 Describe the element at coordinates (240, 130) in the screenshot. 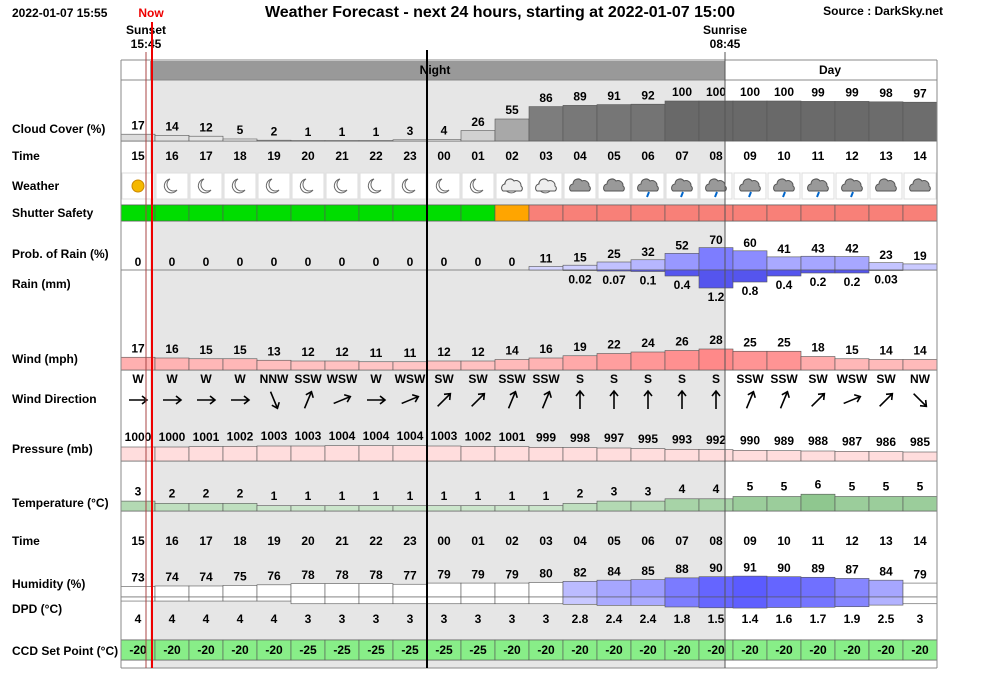

I see `cloud-value: 5` at that location.